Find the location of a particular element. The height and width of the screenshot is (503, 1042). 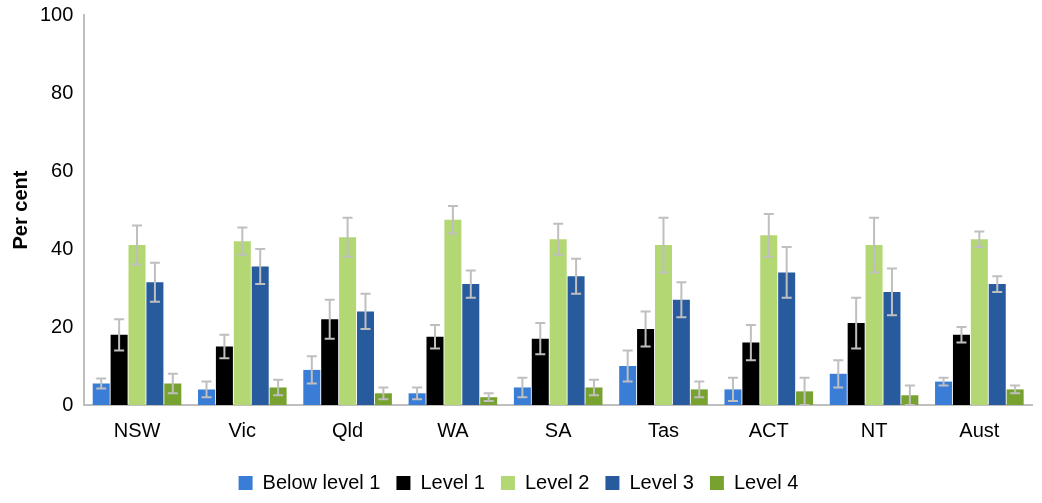

x-tick-label: WA is located at coordinates (453, 429).